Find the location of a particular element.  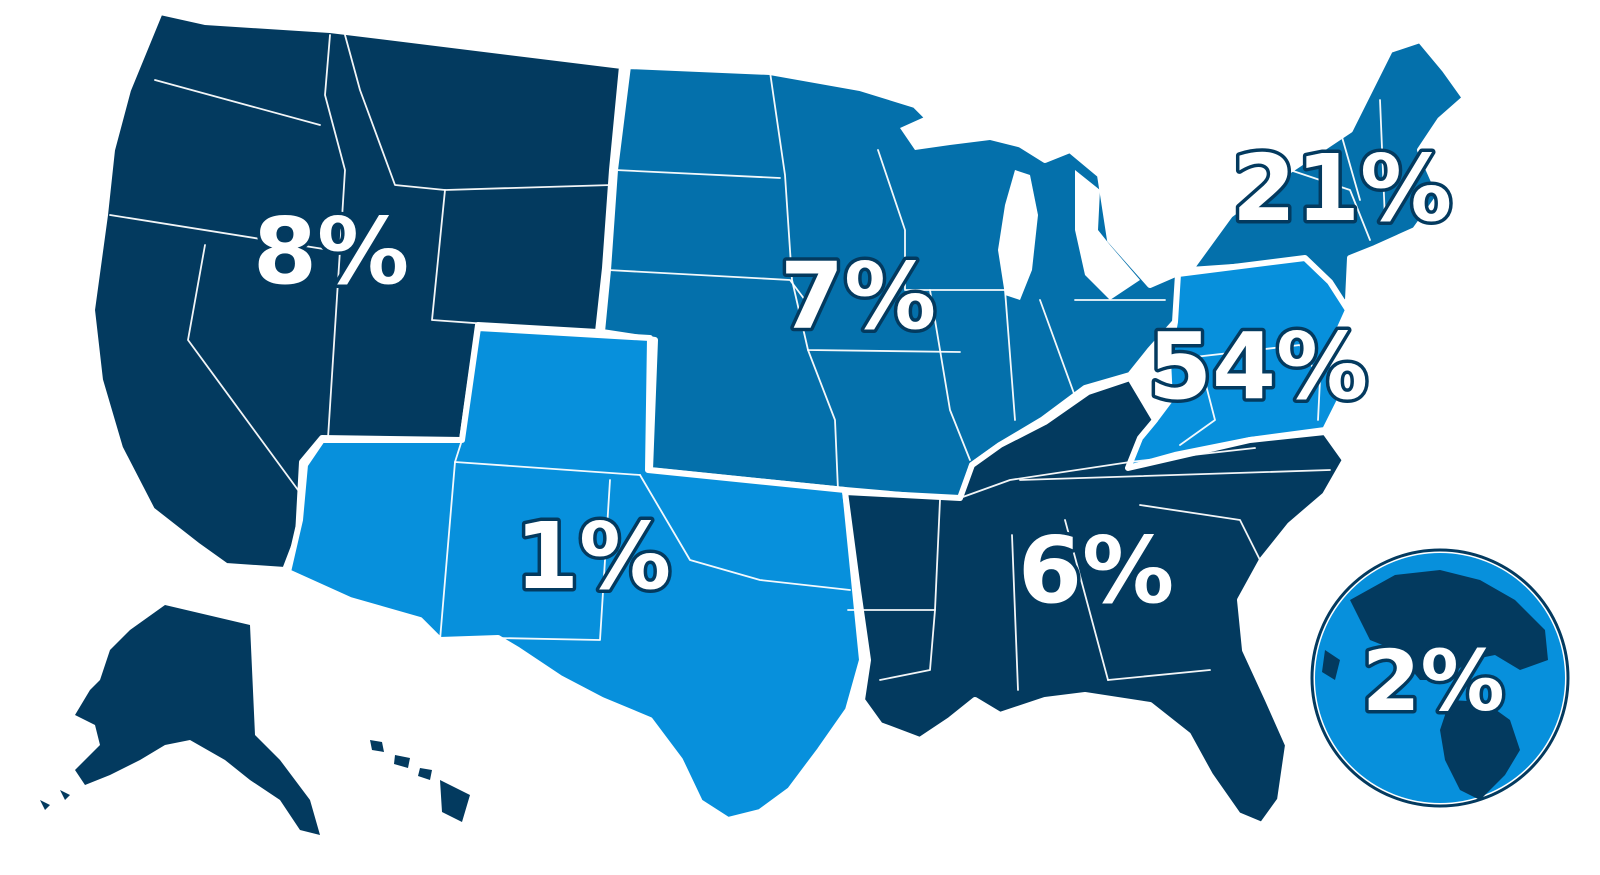

region-northeast is located at coordinates (1327, 175).